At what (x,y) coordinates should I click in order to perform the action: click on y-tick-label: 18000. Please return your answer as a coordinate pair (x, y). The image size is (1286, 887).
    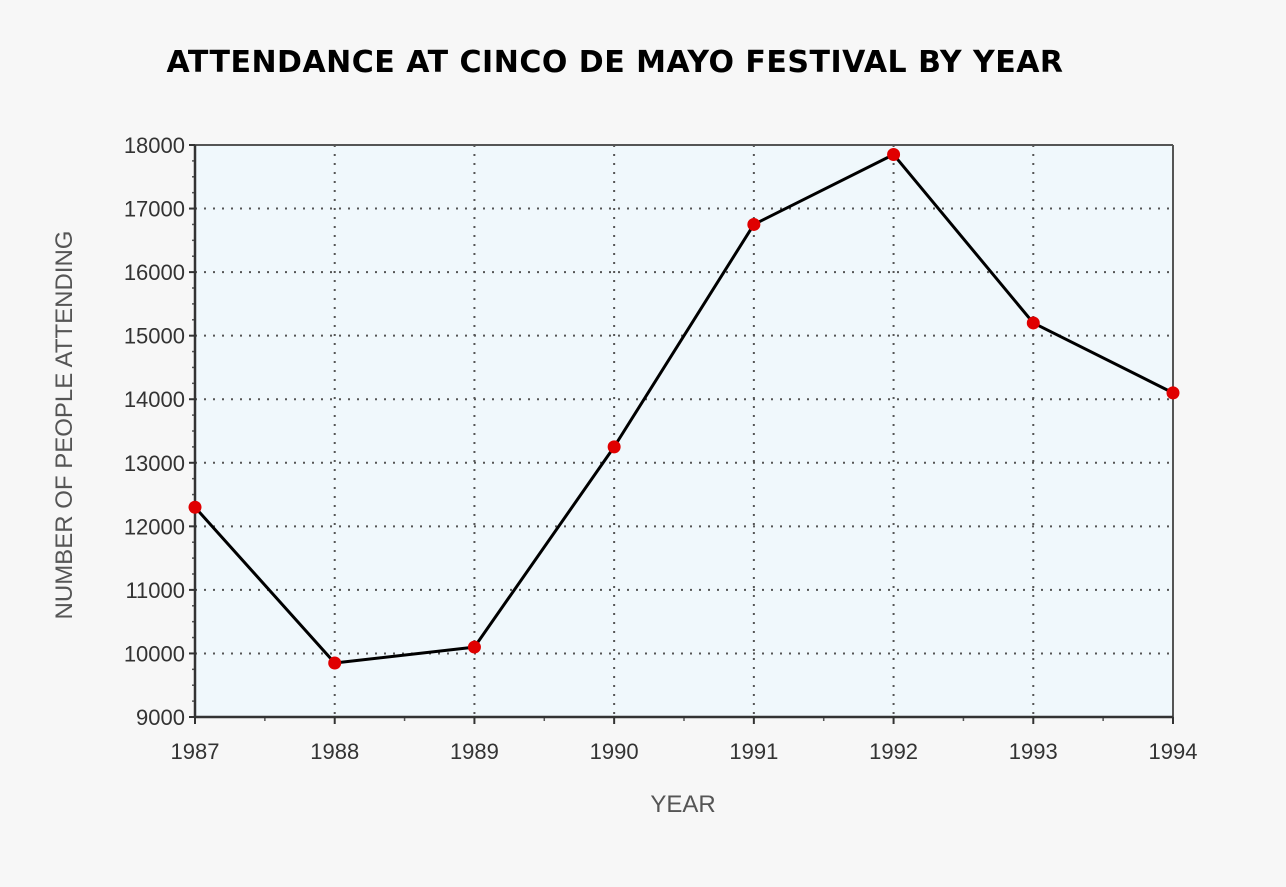
    Looking at the image, I should click on (154, 145).